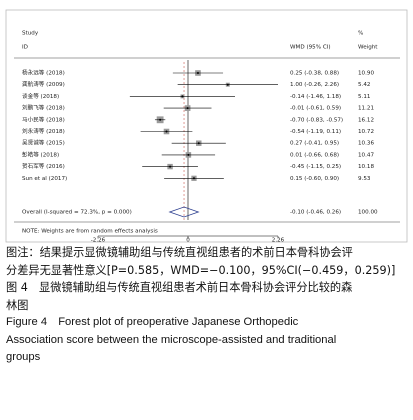  Describe the element at coordinates (315, 213) in the screenshot. I see `overall-effect: -0.10 (-0.46, 0.26)` at that location.